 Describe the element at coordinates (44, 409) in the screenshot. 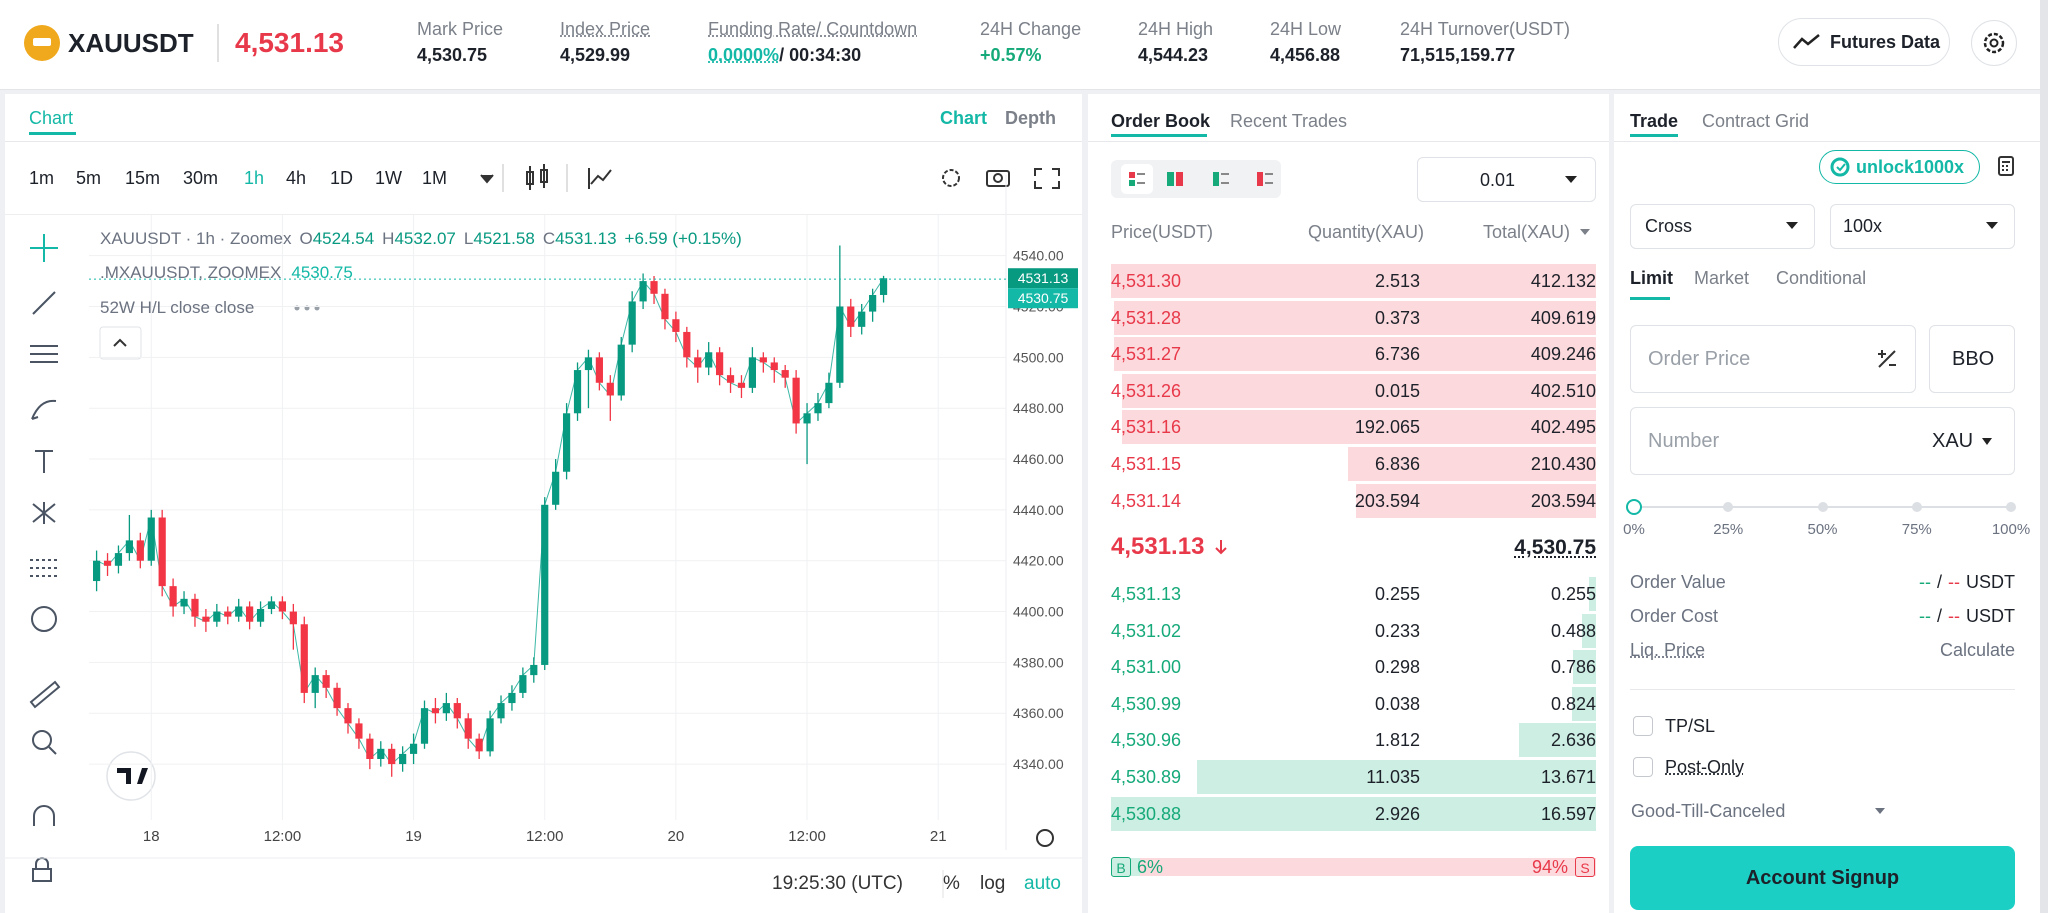

I see `brush-tool` at that location.